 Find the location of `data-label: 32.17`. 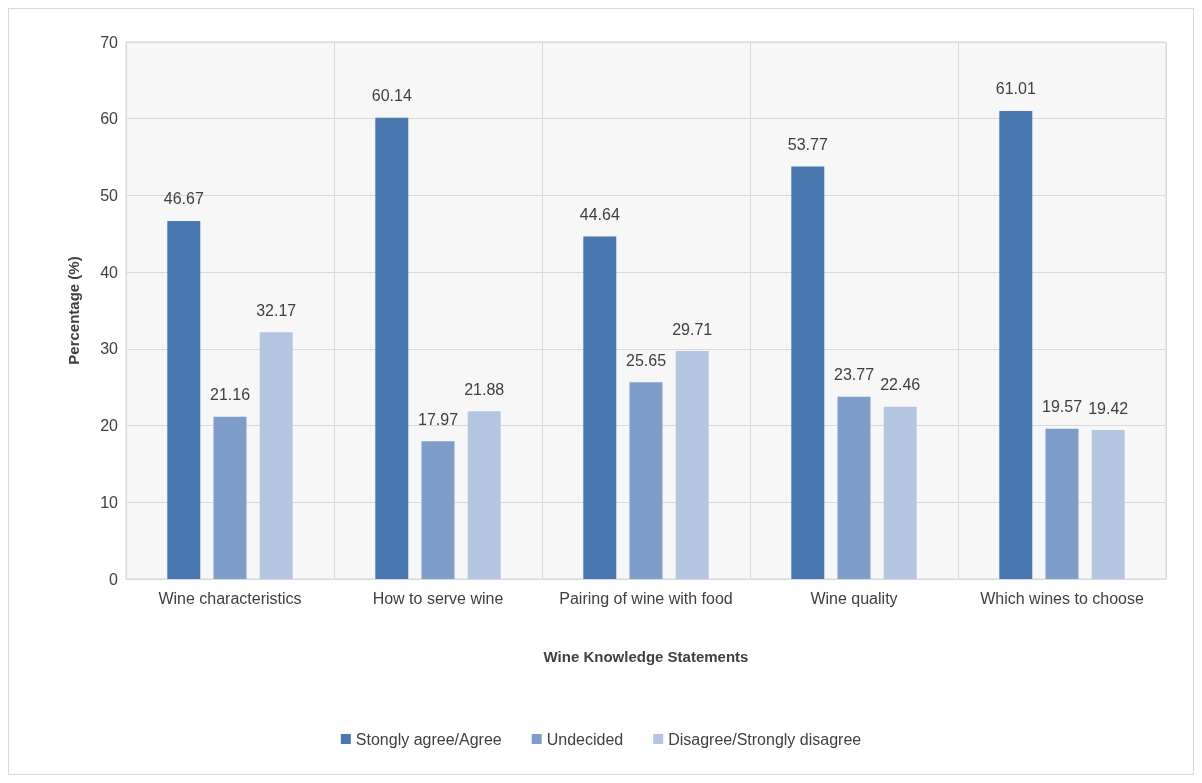

data-label: 32.17 is located at coordinates (276, 310).